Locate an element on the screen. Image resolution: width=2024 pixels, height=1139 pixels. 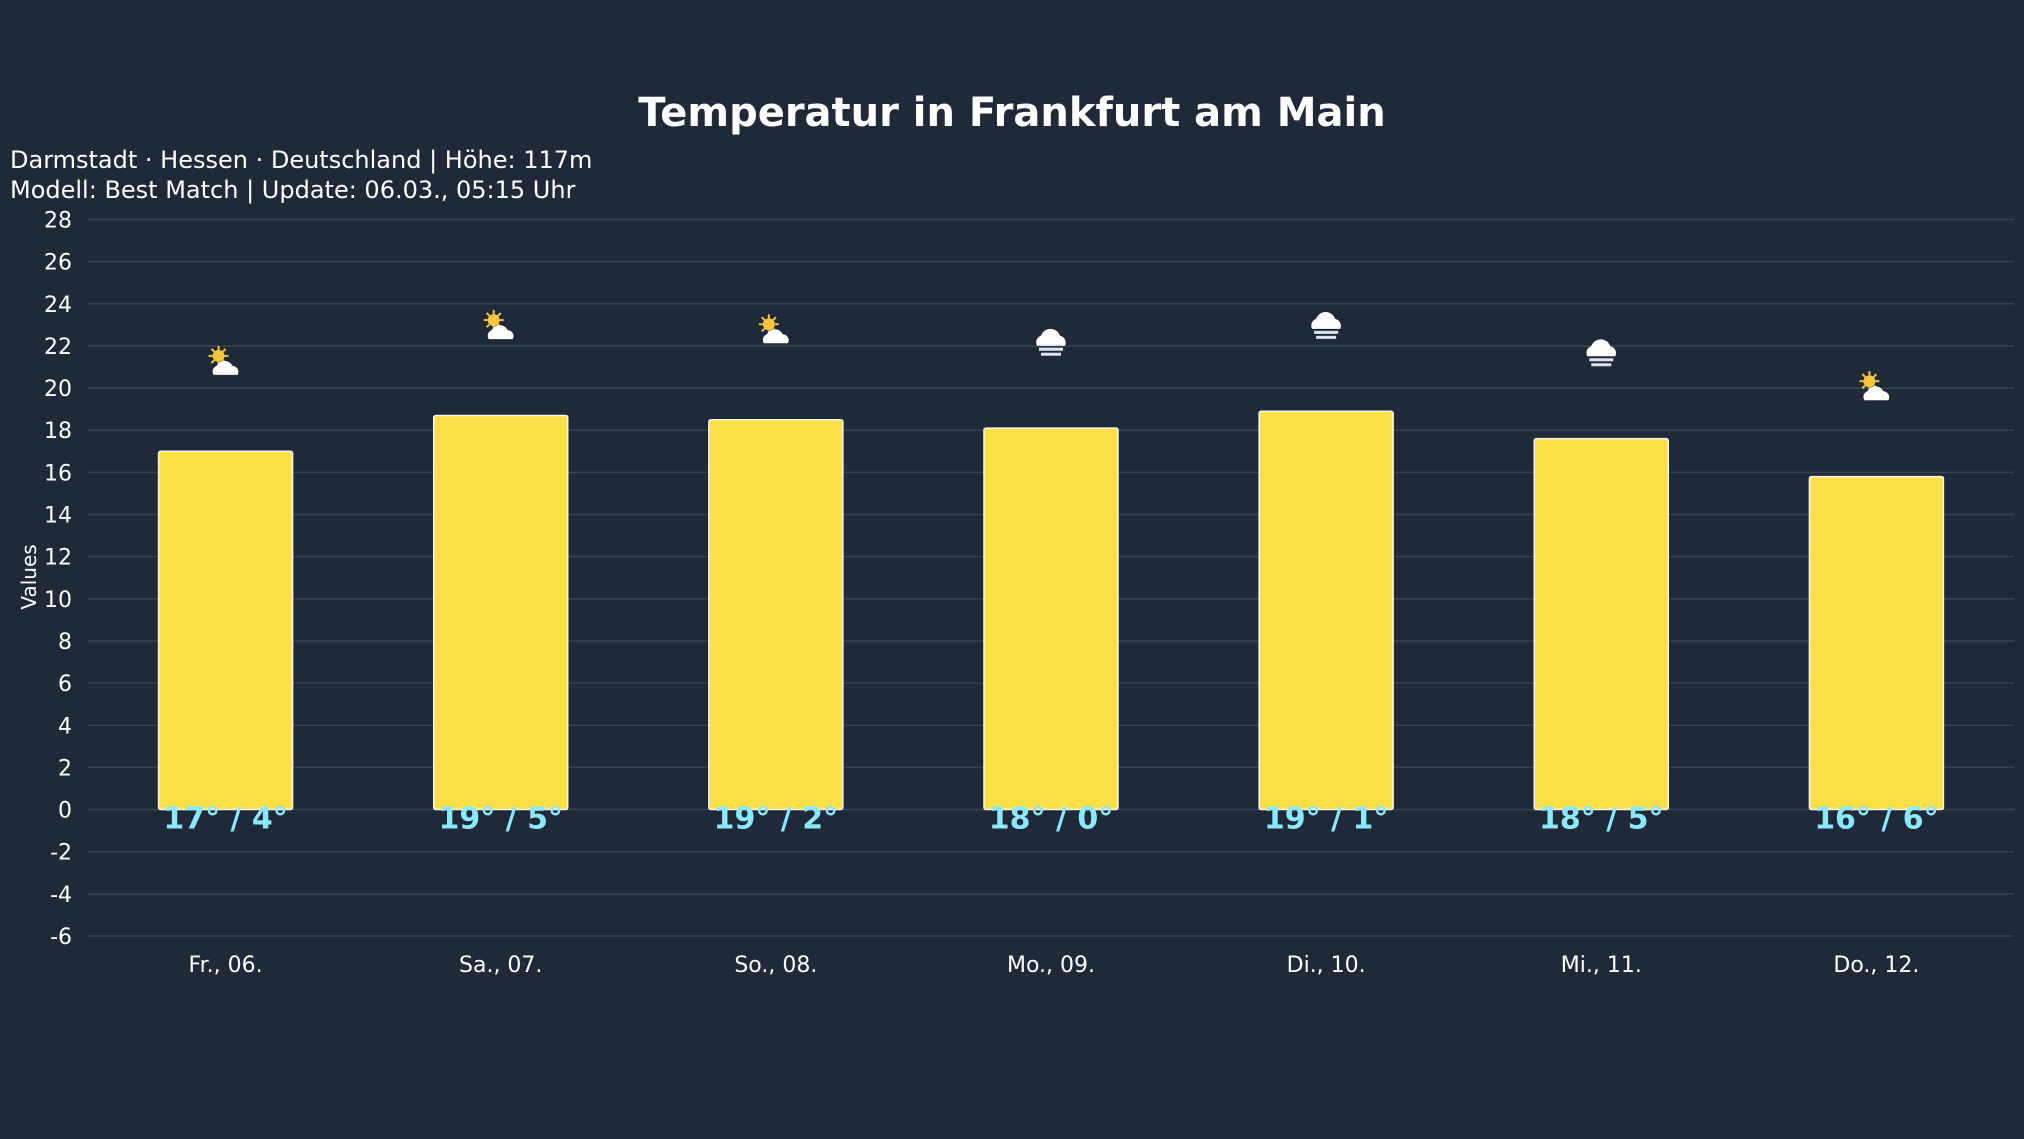
weather-icons is located at coordinates (1049, 355).